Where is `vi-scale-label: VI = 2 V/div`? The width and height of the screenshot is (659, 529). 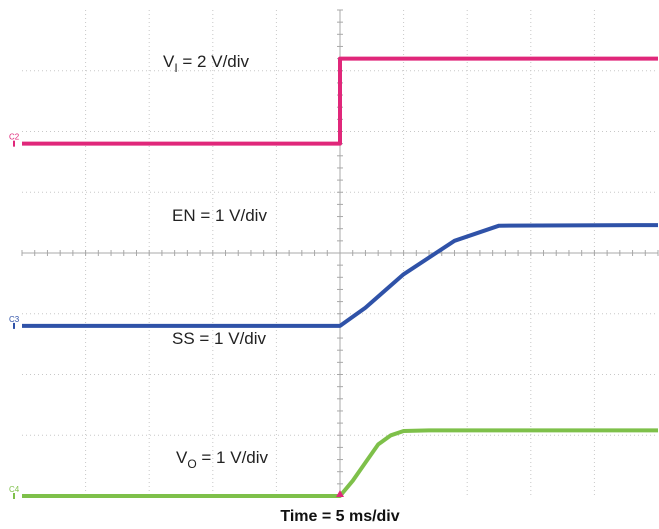 vi-scale-label: VI = 2 V/div is located at coordinates (206, 63).